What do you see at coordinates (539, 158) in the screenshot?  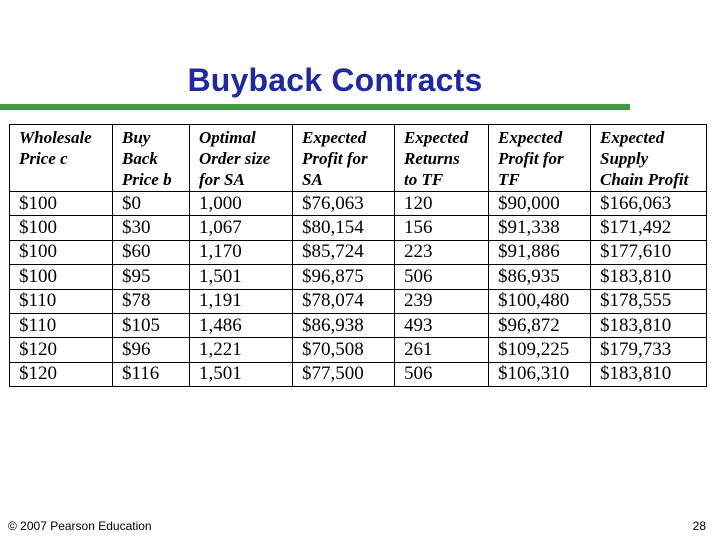 I see `header-expected-profit-tf: Expected Profit for TF` at bounding box center [539, 158].